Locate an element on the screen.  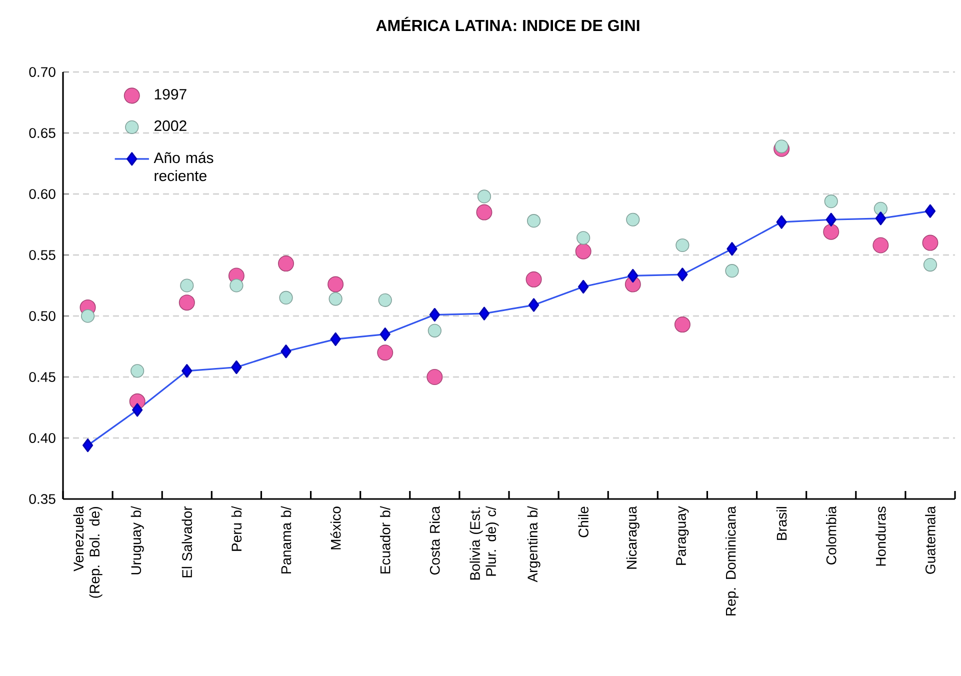
x-tick-label: Colombia is located at coordinates (831, 535).